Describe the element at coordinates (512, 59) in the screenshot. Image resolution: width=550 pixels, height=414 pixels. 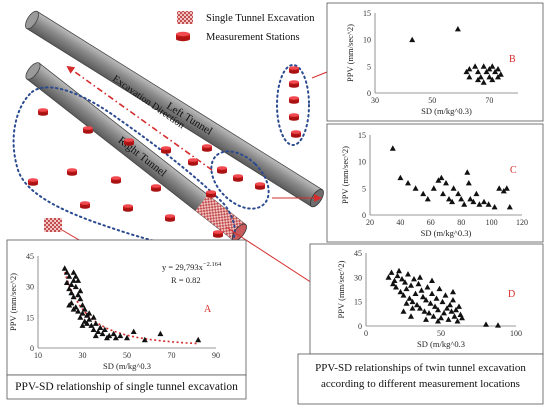
I see `panel-letter: B` at that location.